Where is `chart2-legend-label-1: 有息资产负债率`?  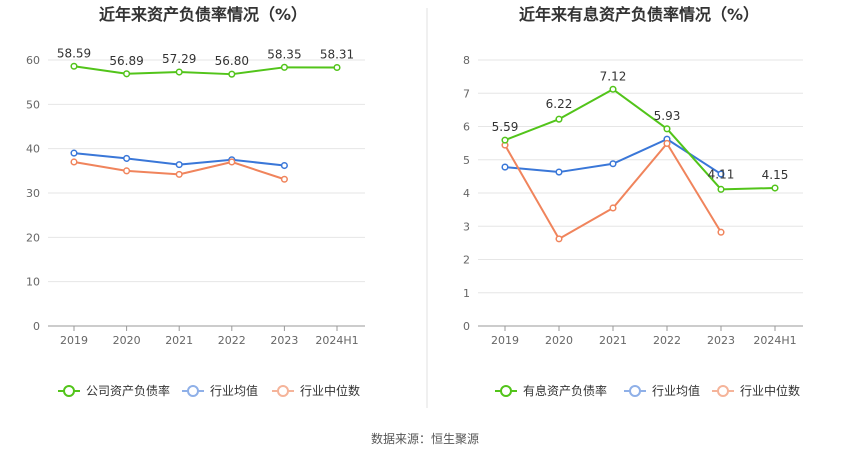 chart2-legend-label-1: 有息资产负债率 is located at coordinates (565, 390).